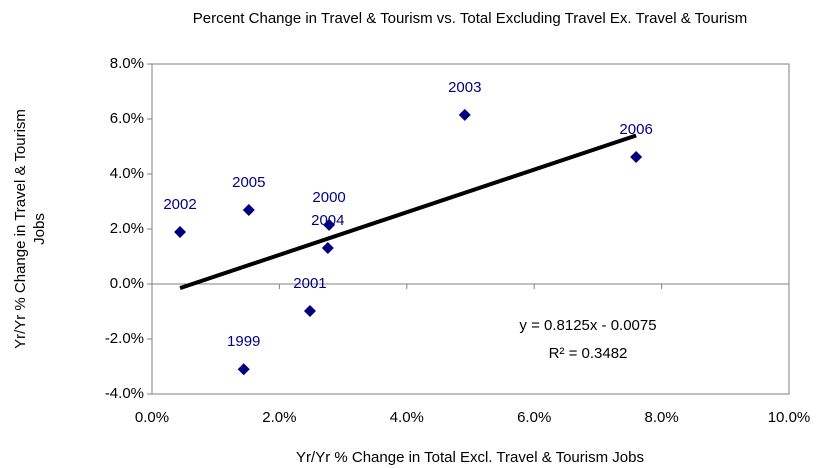 This screenshot has height=468, width=833. Describe the element at coordinates (661, 417) in the screenshot. I see `x-tick-label: 8.0%` at that location.